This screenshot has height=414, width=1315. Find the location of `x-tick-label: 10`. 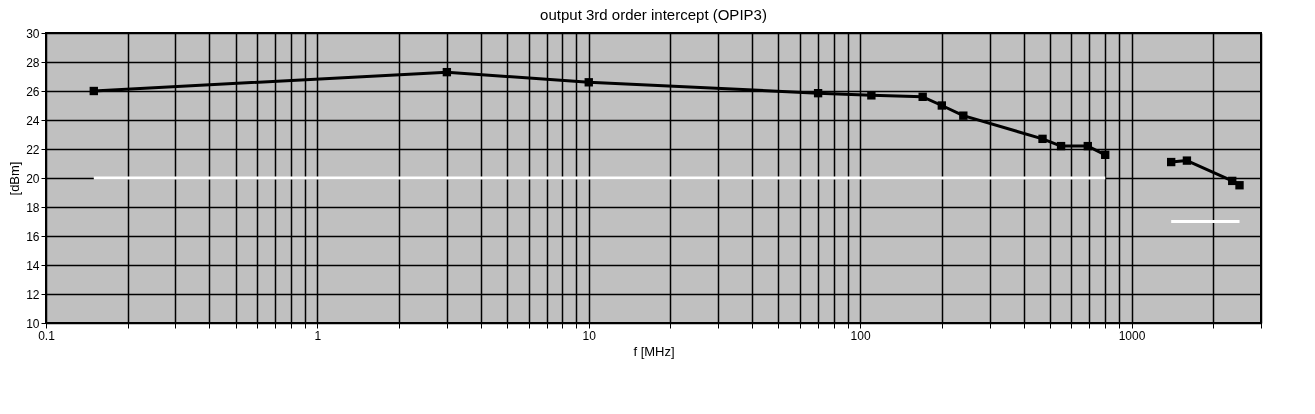

x-tick-label: 10 is located at coordinates (589, 335).